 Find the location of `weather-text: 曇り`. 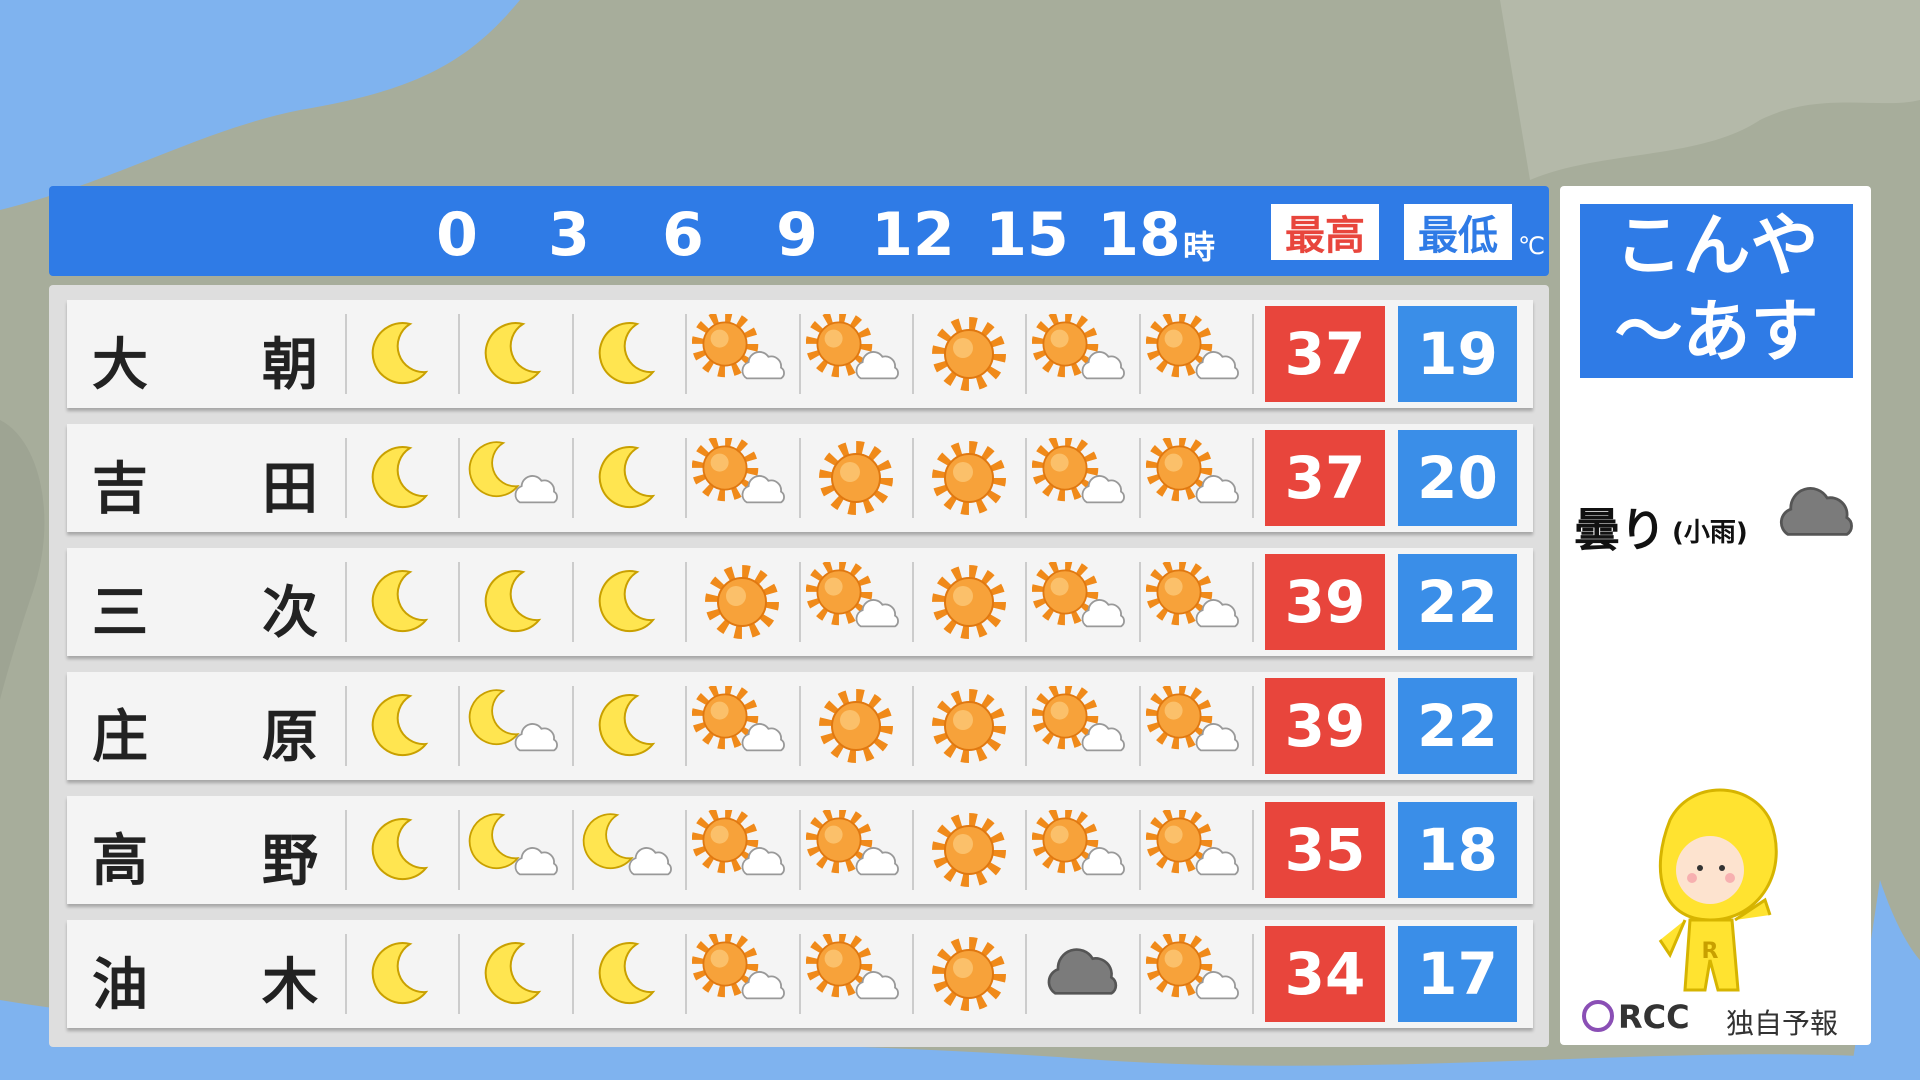

weather-text: 曇り is located at coordinates (1620, 530).